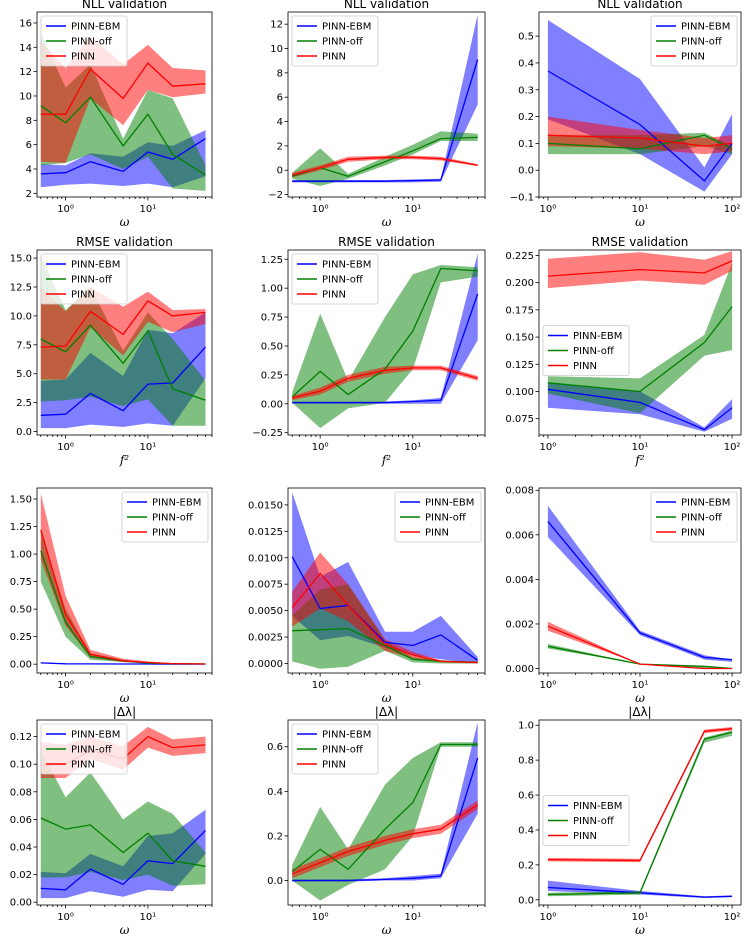 The height and width of the screenshot is (936, 747). I want to click on y-tick-label: 0.06, so click(21, 820).